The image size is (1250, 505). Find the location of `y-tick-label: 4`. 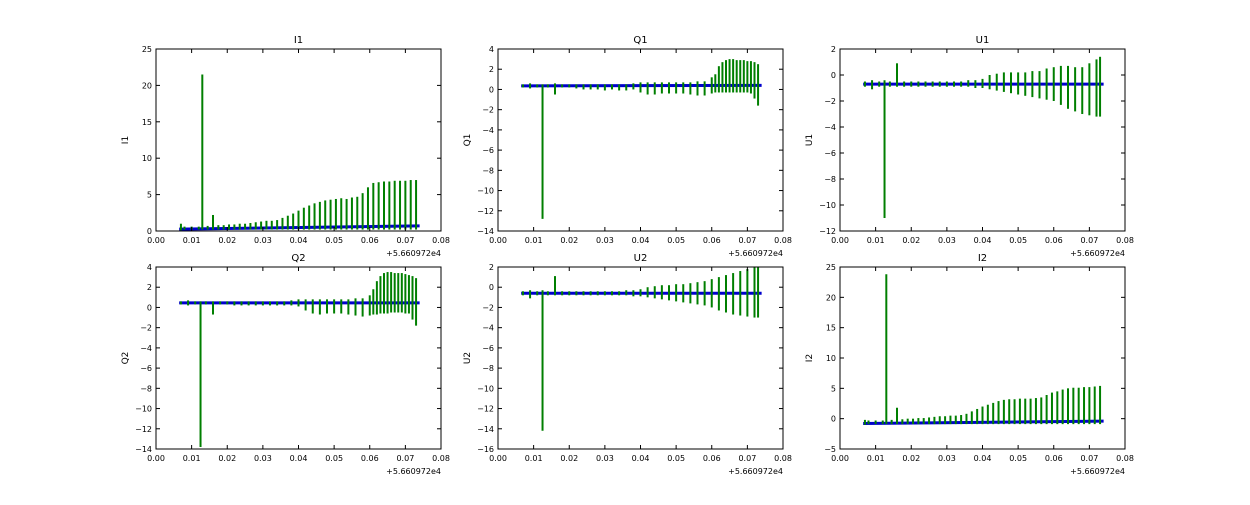

y-tick-label: 4 is located at coordinates (149, 267).